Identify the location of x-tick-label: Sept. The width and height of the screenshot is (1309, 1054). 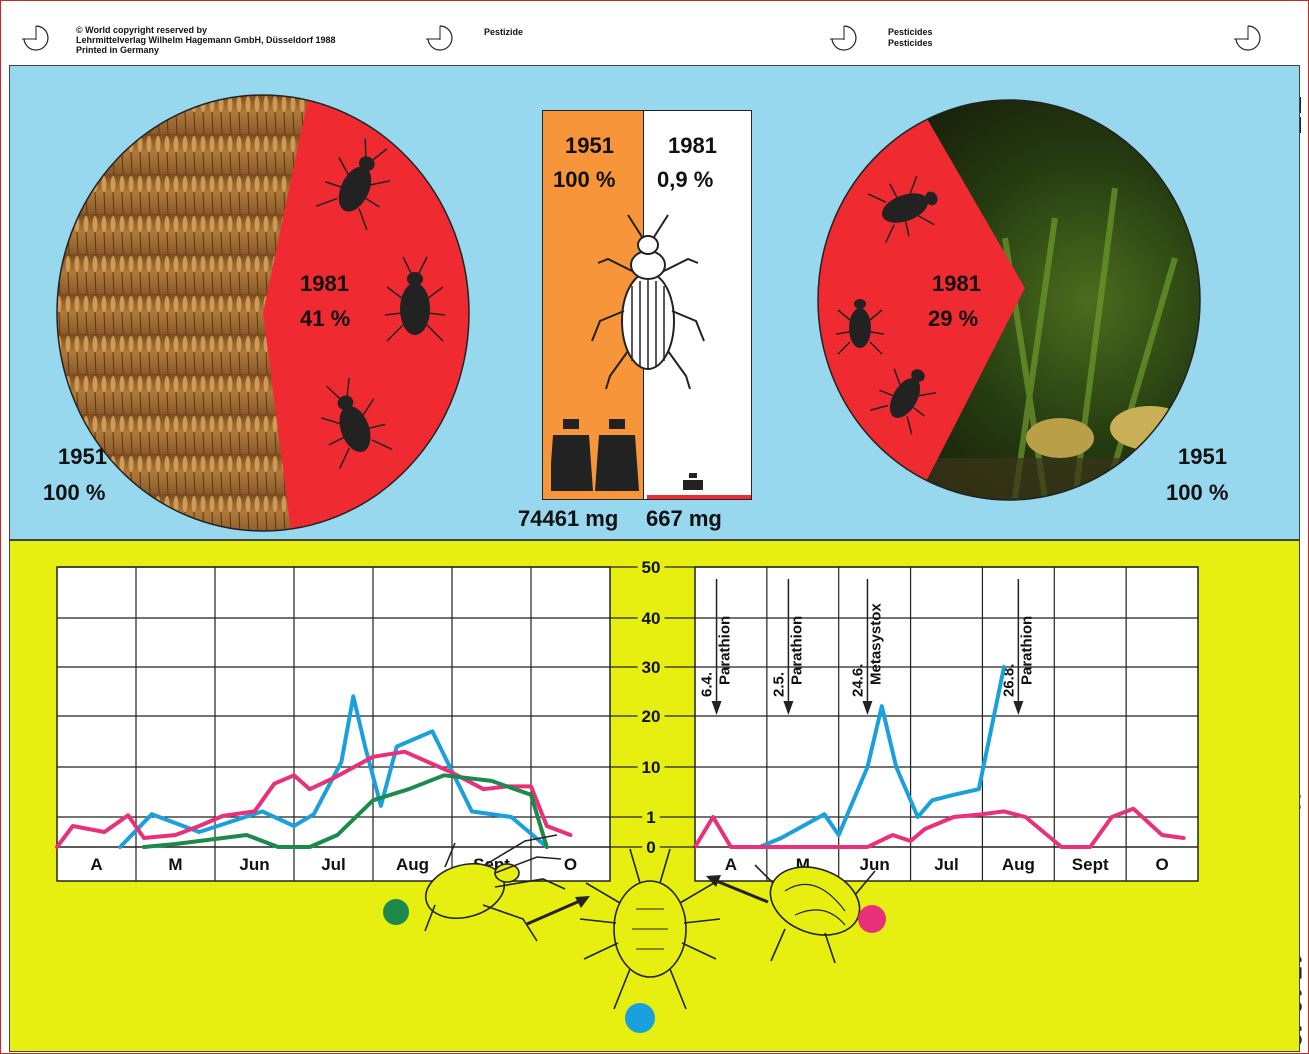
(1090, 864).